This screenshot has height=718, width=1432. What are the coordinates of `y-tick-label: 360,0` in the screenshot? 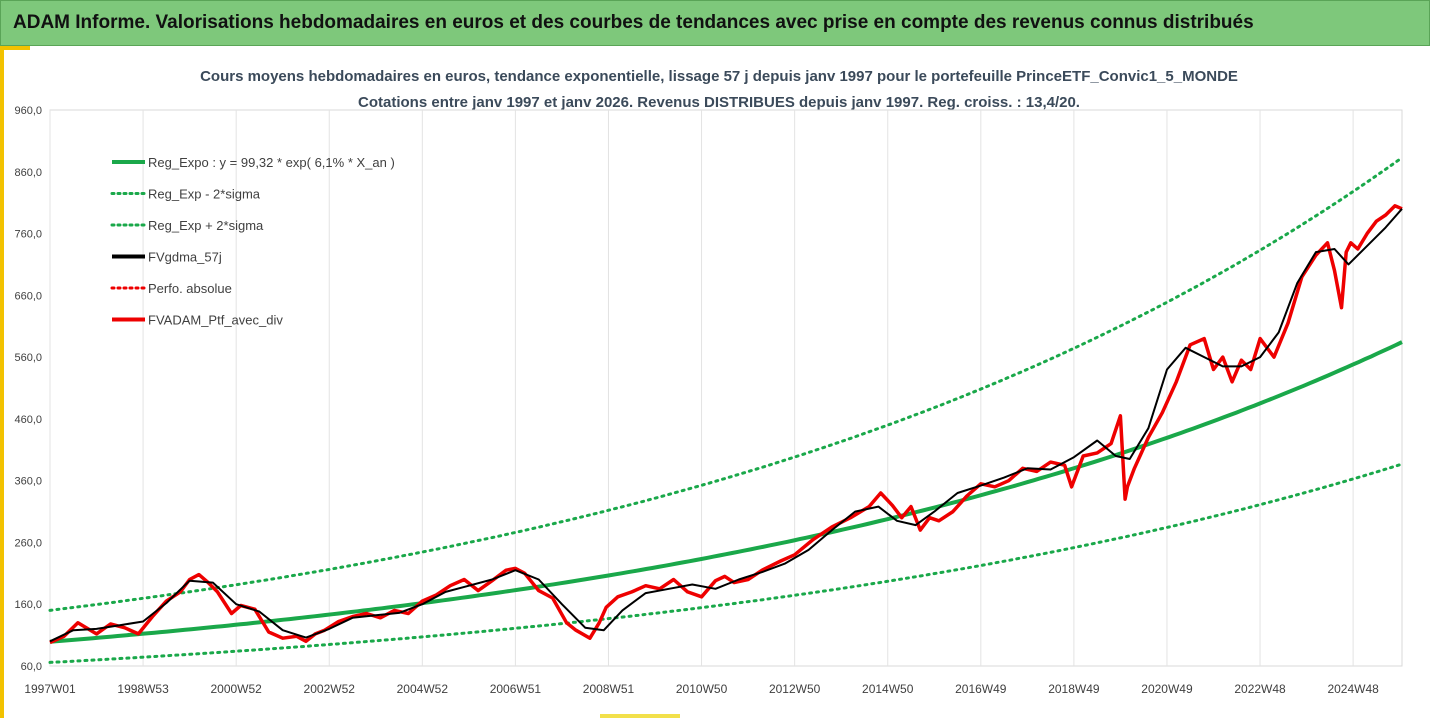 It's located at (28, 482).